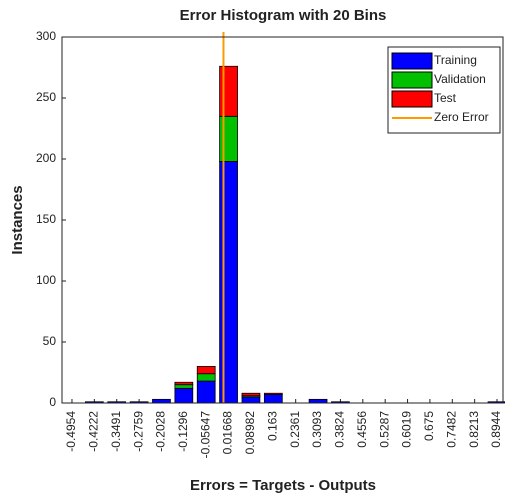 The image size is (505, 498). I want to click on x-tick-label: -0.2028, so click(161, 431).